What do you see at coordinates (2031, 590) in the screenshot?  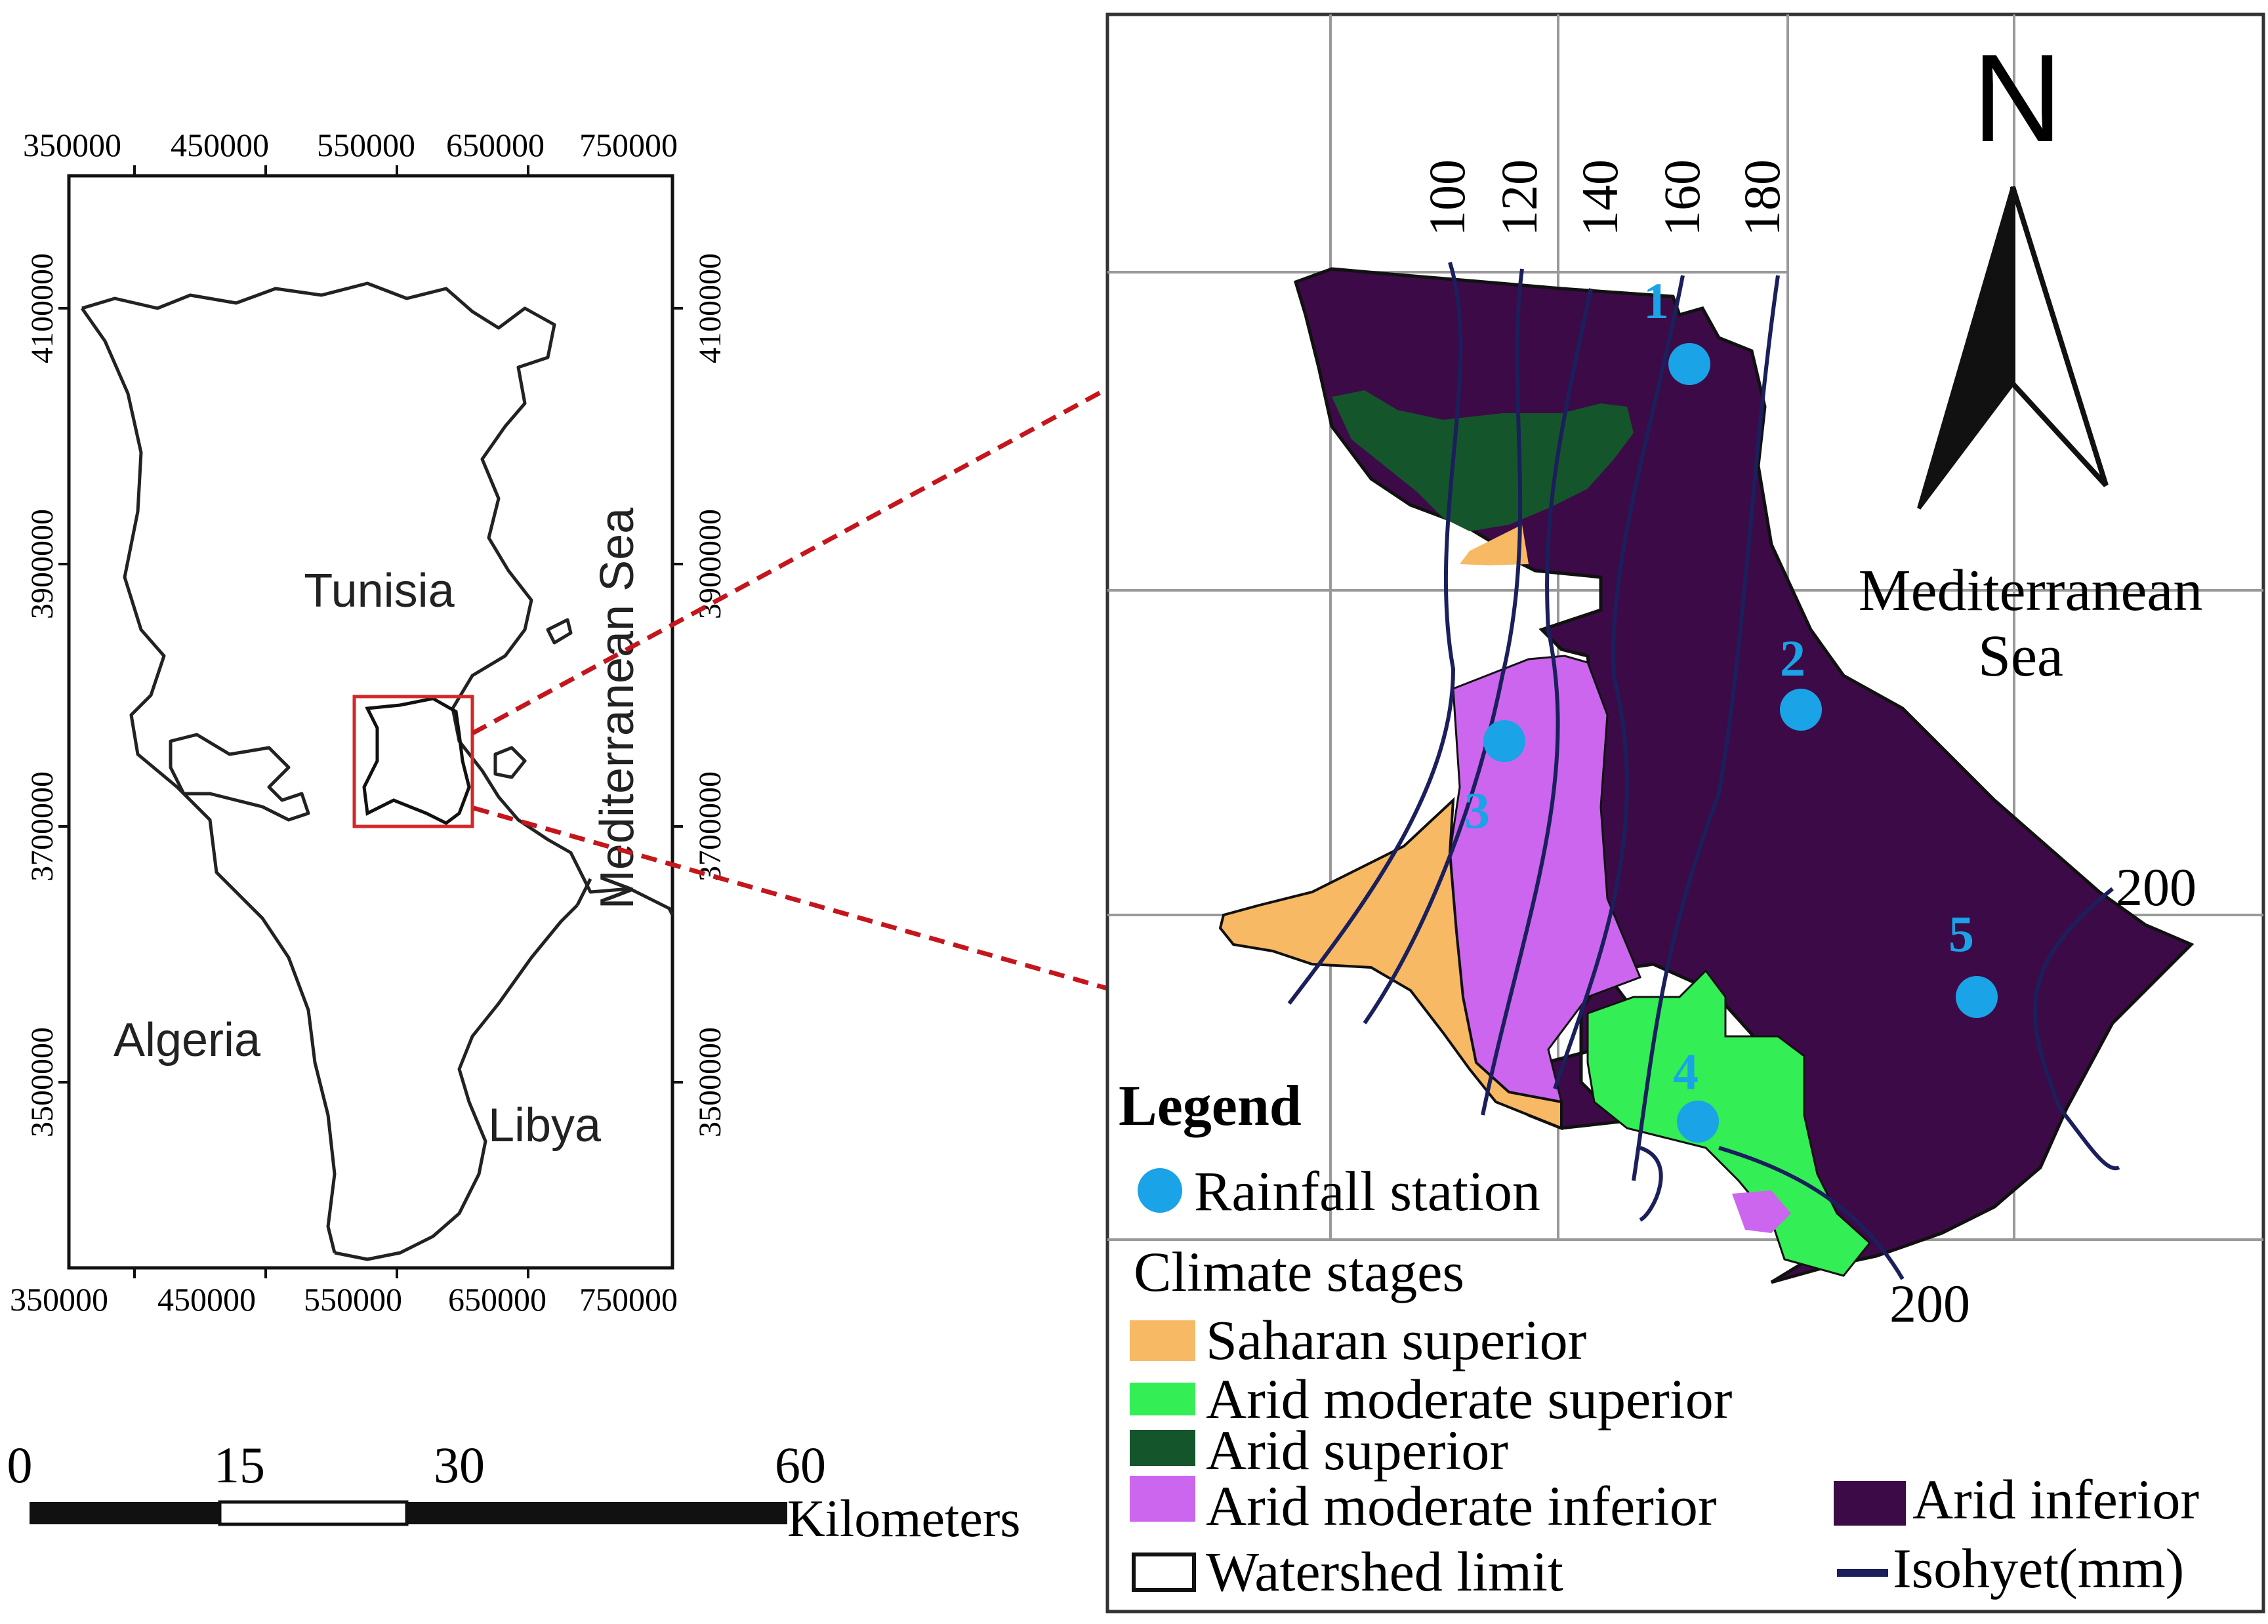 I see `sea-label-line1: Mediterranean` at bounding box center [2031, 590].